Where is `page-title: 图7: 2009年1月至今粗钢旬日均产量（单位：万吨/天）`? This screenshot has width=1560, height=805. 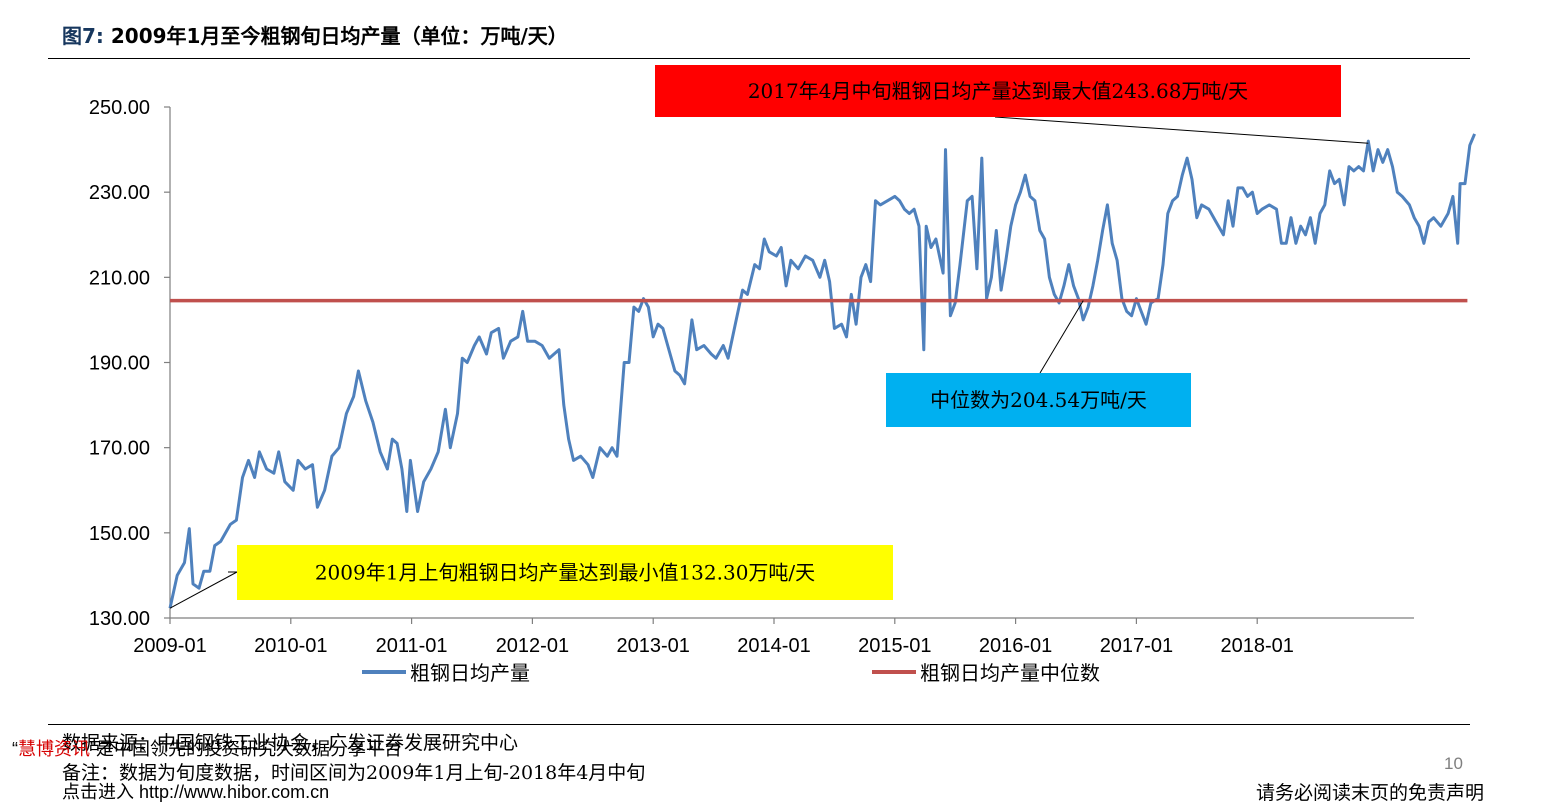 page-title: 图7: 2009年1月至今粗钢旬日均产量（单位：万吨/天） is located at coordinates (315, 34).